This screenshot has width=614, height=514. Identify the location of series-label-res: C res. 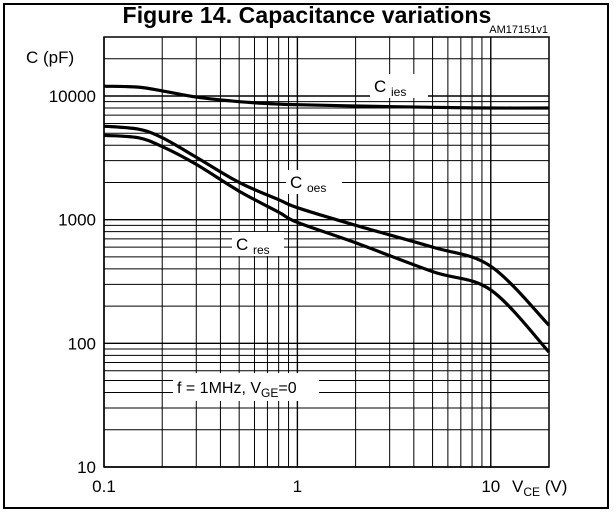
(253, 246).